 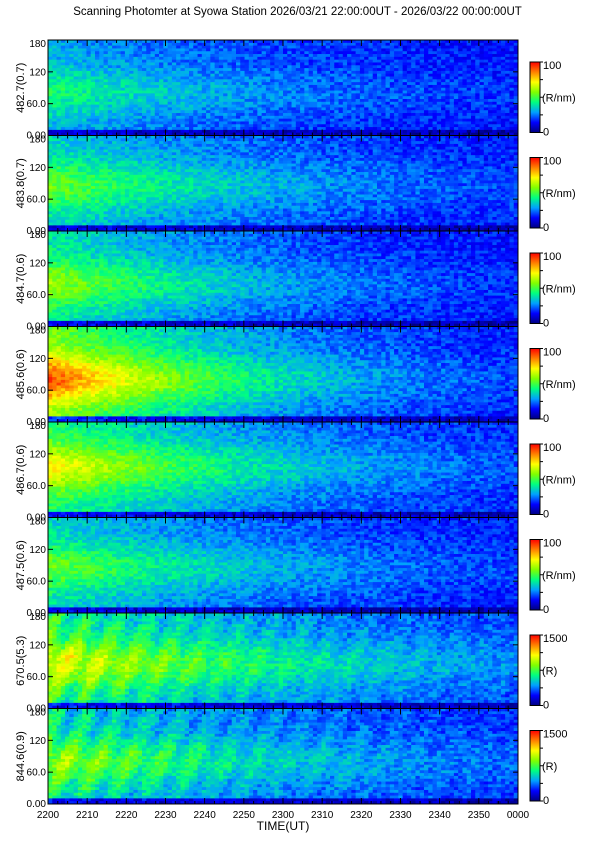 What do you see at coordinates (37, 104) in the screenshot?
I see `y-tick-label: 60.0` at bounding box center [37, 104].